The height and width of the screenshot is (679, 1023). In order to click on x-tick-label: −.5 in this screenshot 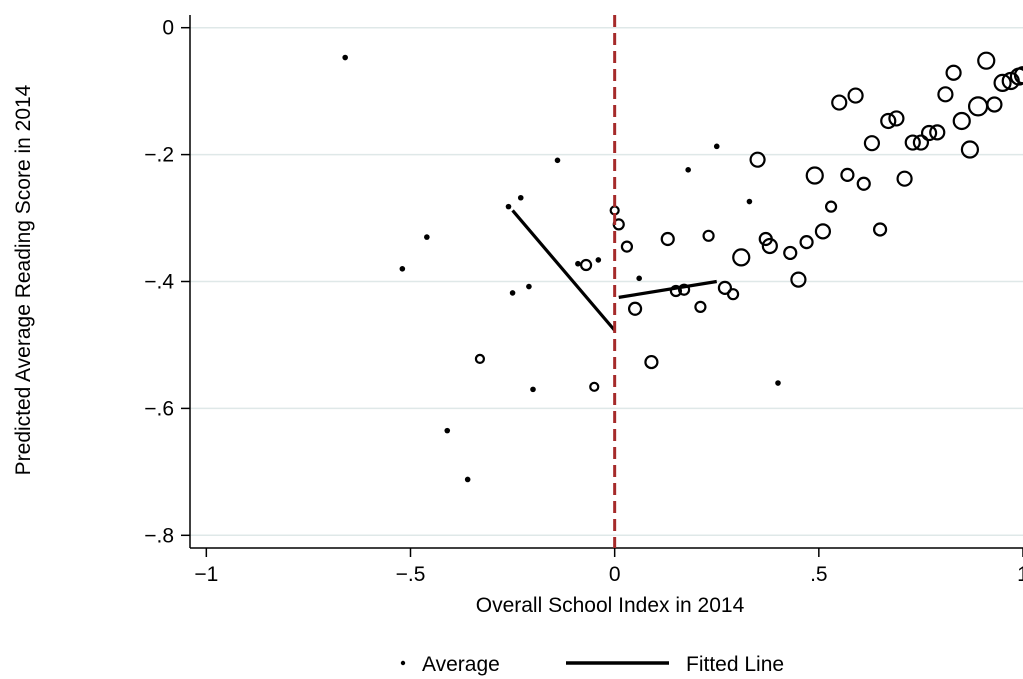, I will do `click(411, 574)`.